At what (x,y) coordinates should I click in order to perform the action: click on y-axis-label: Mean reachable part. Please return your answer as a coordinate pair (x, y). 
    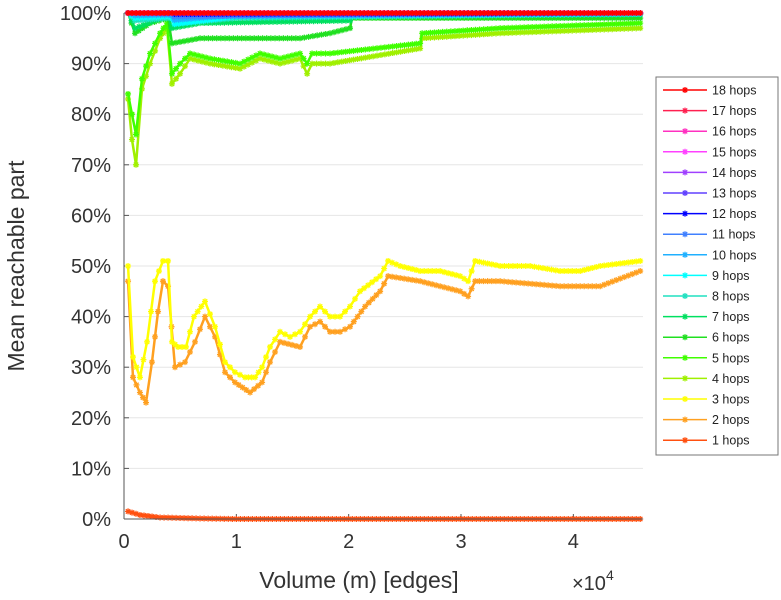
    Looking at the image, I should click on (16, 266).